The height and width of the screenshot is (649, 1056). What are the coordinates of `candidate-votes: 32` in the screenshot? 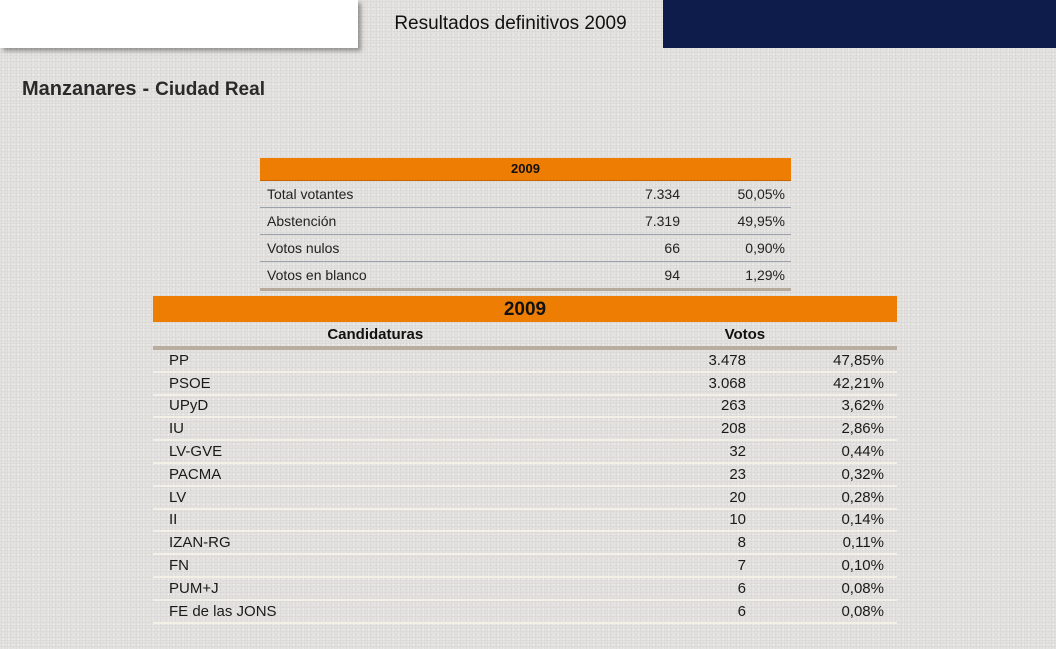 It's located at (737, 452).